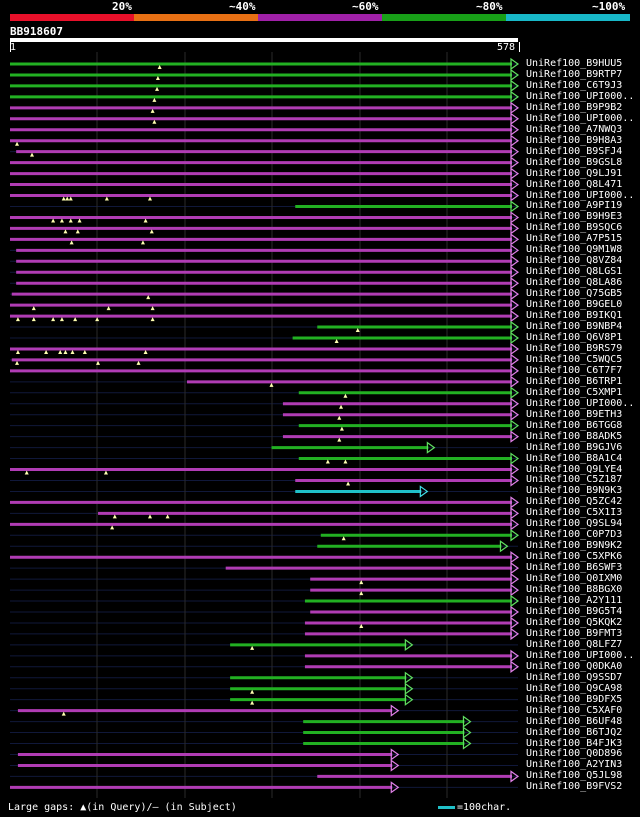  What do you see at coordinates (574, 261) in the screenshot?
I see `hit-label: UniRef100_Q8VZ84` at bounding box center [574, 261].